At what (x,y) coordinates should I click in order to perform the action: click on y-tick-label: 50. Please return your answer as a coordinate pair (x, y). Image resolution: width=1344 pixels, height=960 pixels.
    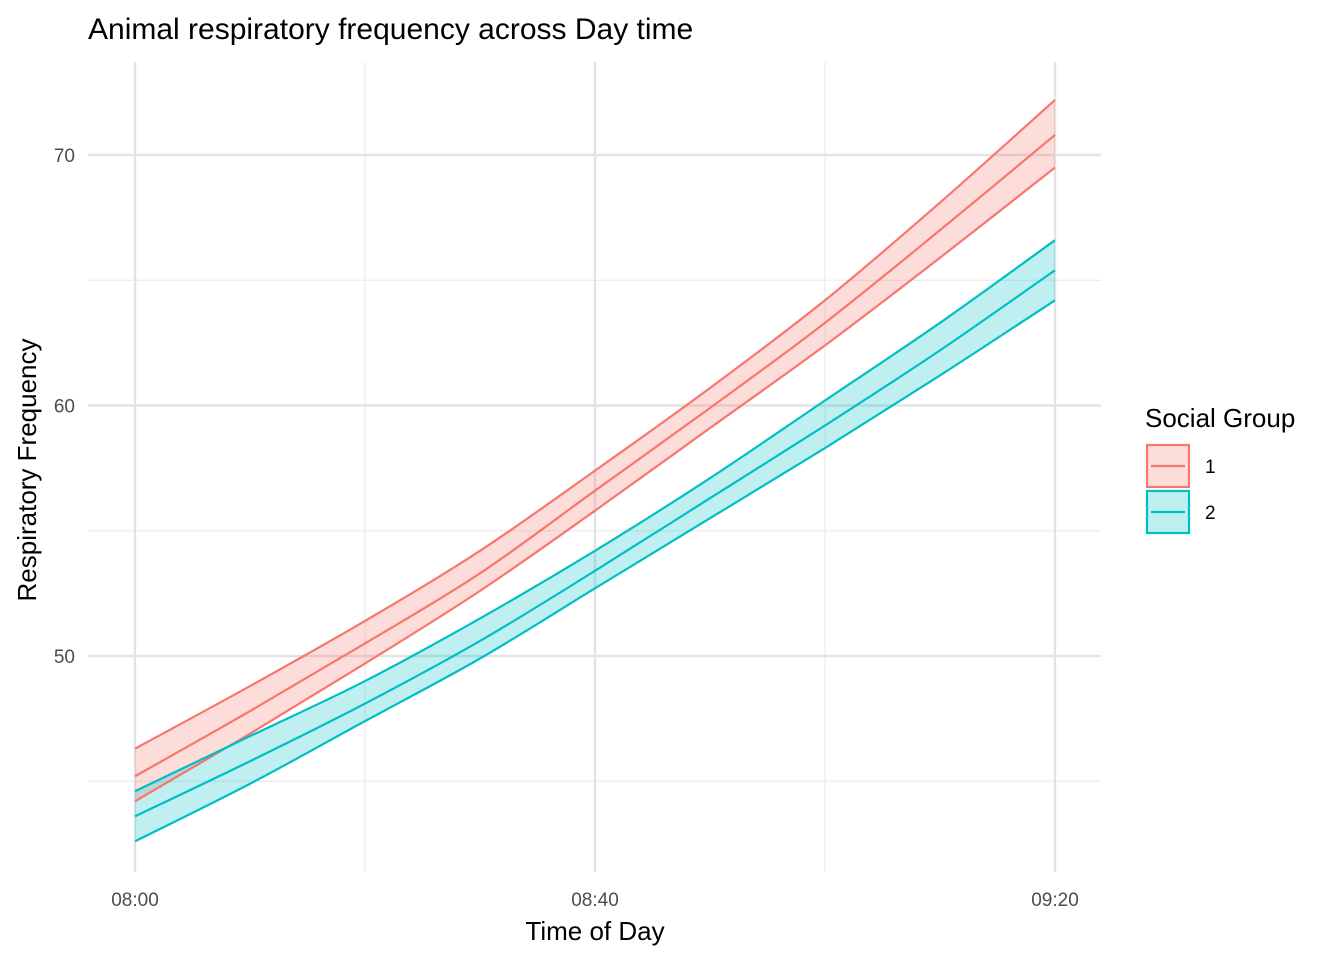
    Looking at the image, I should click on (64, 657).